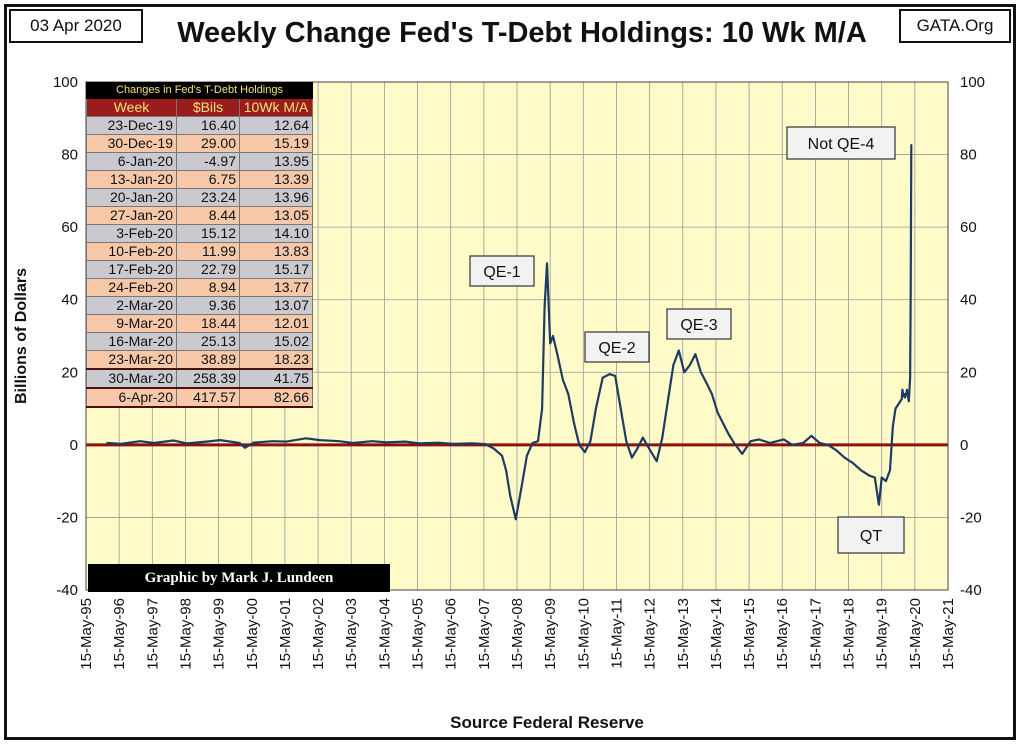  What do you see at coordinates (276, 143) in the screenshot?
I see `table-cell-ma: 15.19` at bounding box center [276, 143].